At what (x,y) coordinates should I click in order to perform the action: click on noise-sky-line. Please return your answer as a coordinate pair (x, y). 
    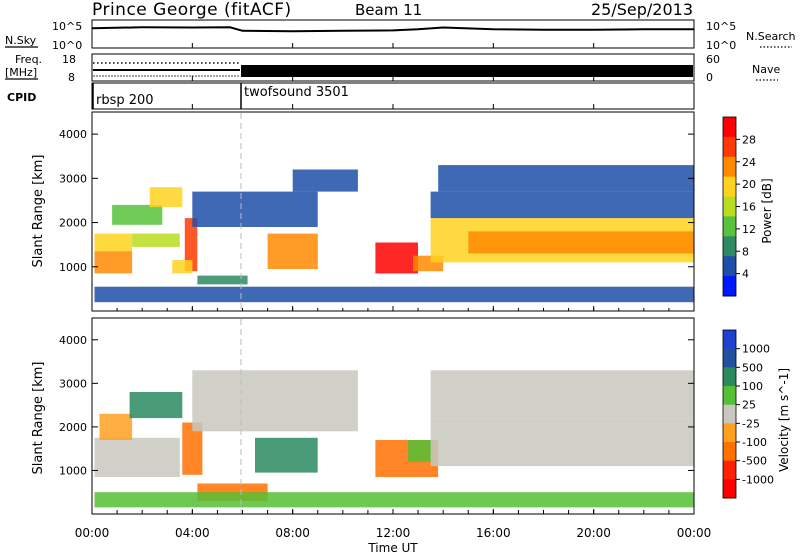
    Looking at the image, I should click on (392, 29).